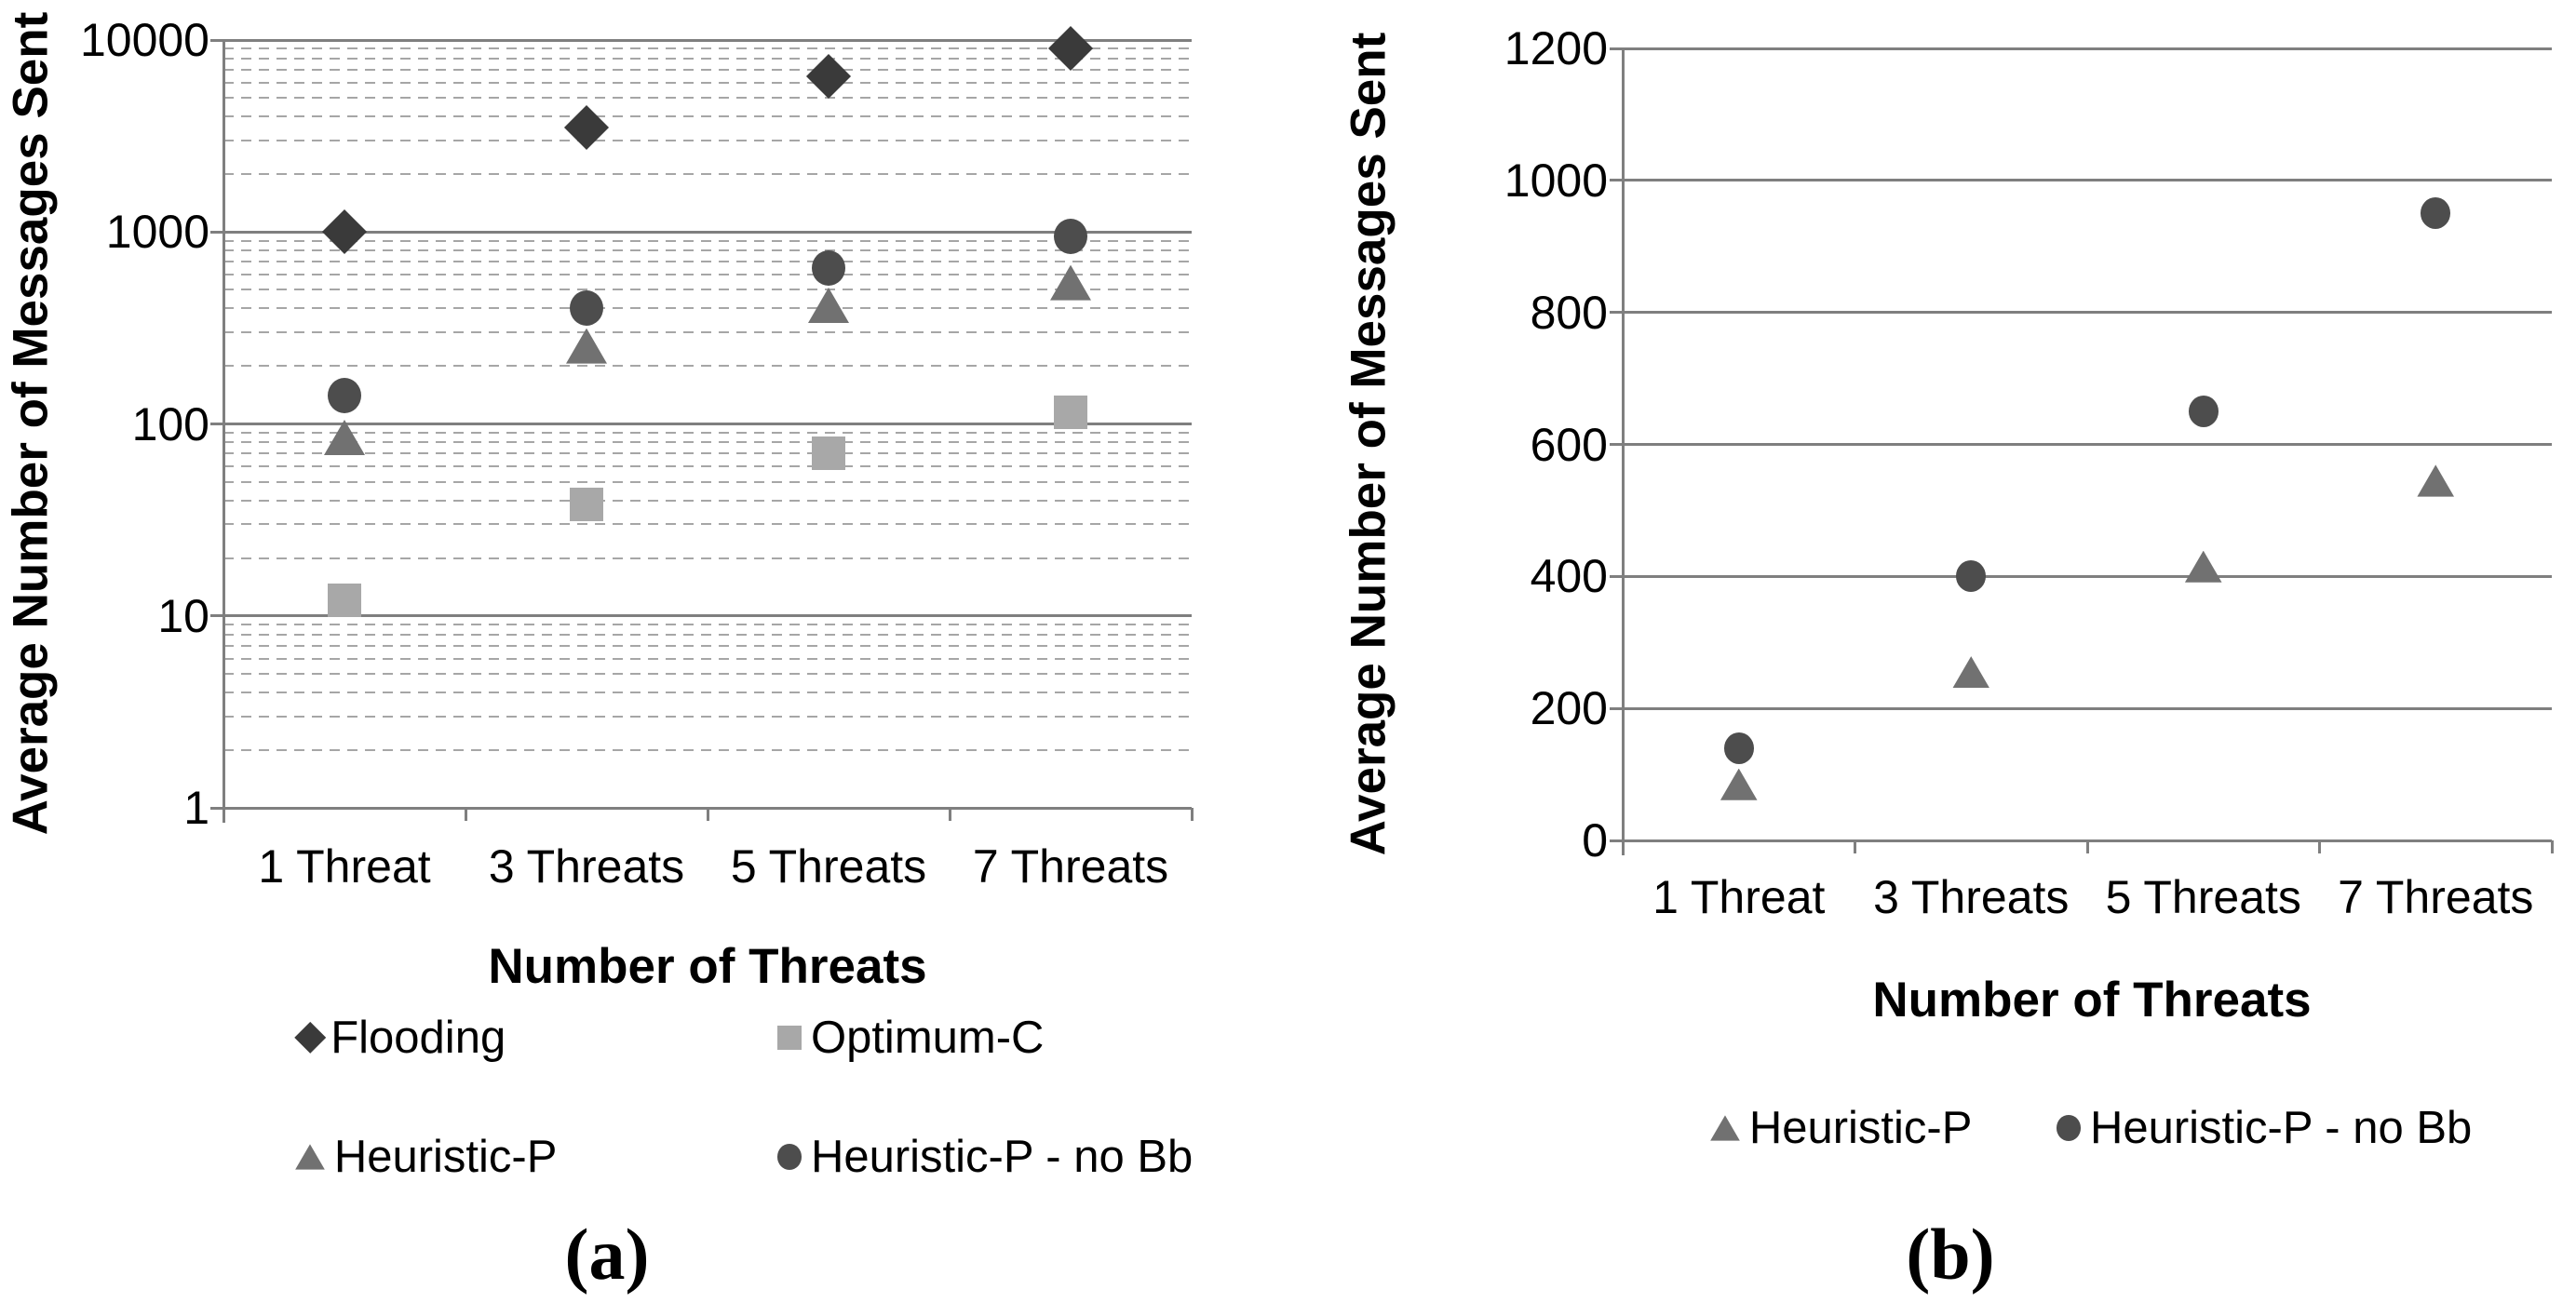  Describe the element at coordinates (789, 1038) in the screenshot. I see `legend-marker-optimum-c` at that location.